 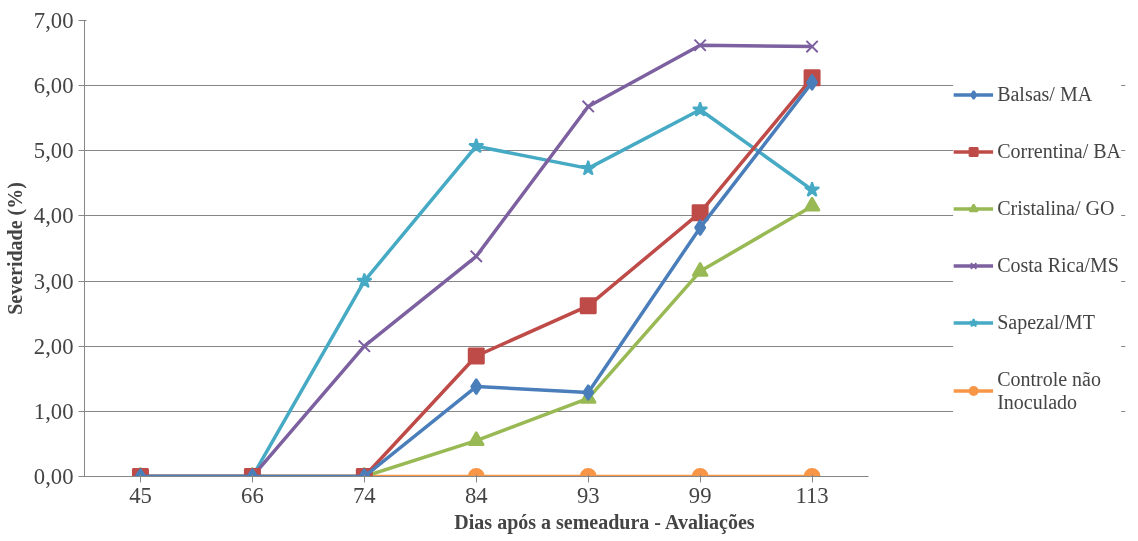 I want to click on x-tick-label: 45, so click(x=140, y=495).